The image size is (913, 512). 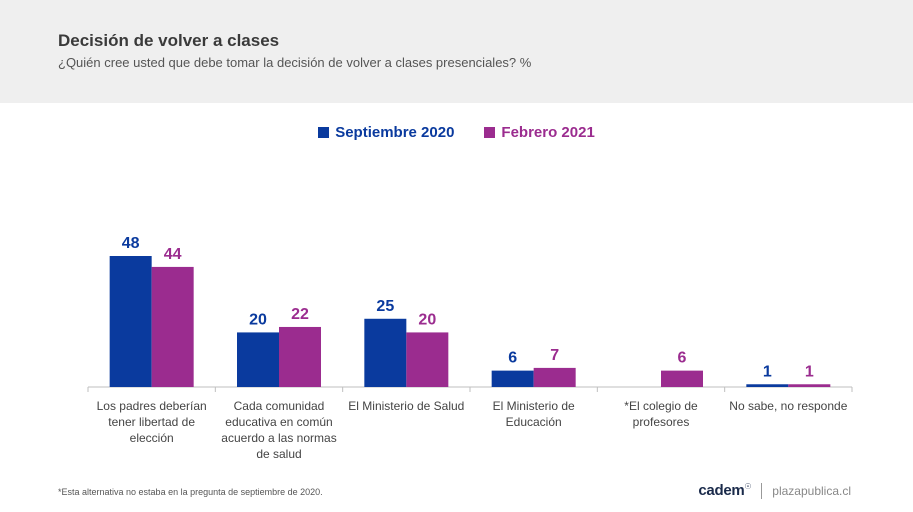 What do you see at coordinates (554, 355) in the screenshot?
I see `data-label: 7` at bounding box center [554, 355].